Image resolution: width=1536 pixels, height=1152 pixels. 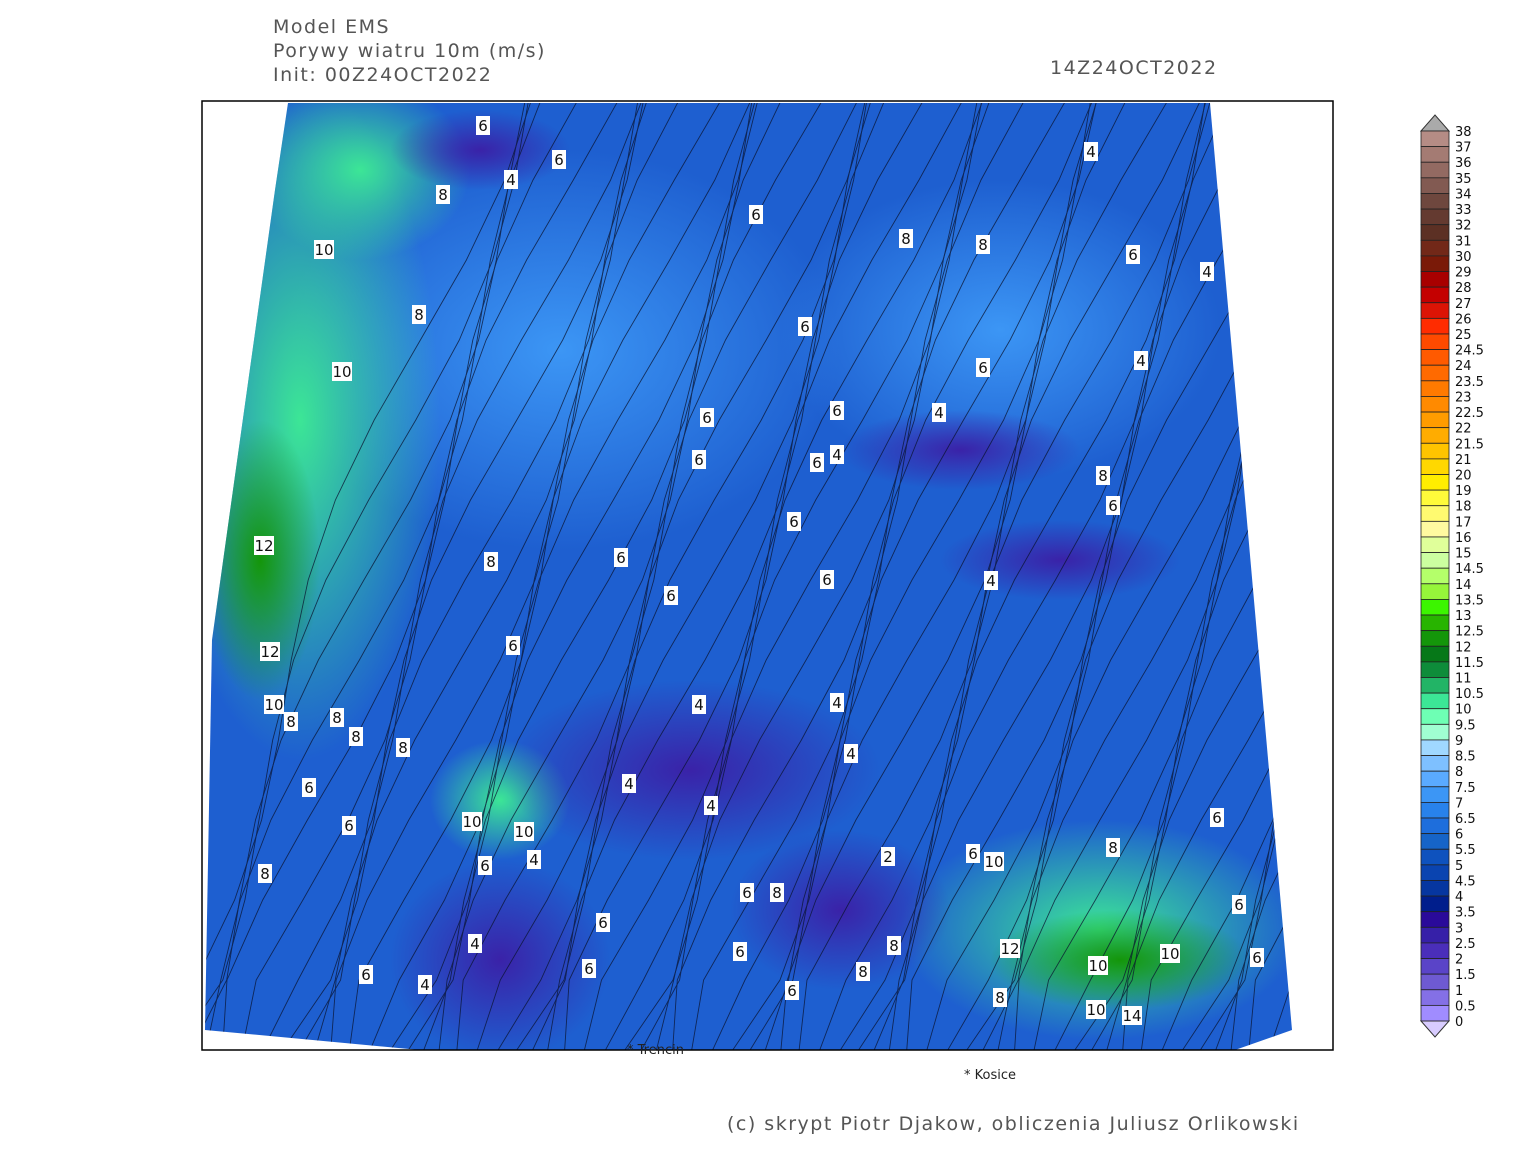 I want to click on colorbar-label: 1, so click(x=1459, y=991).